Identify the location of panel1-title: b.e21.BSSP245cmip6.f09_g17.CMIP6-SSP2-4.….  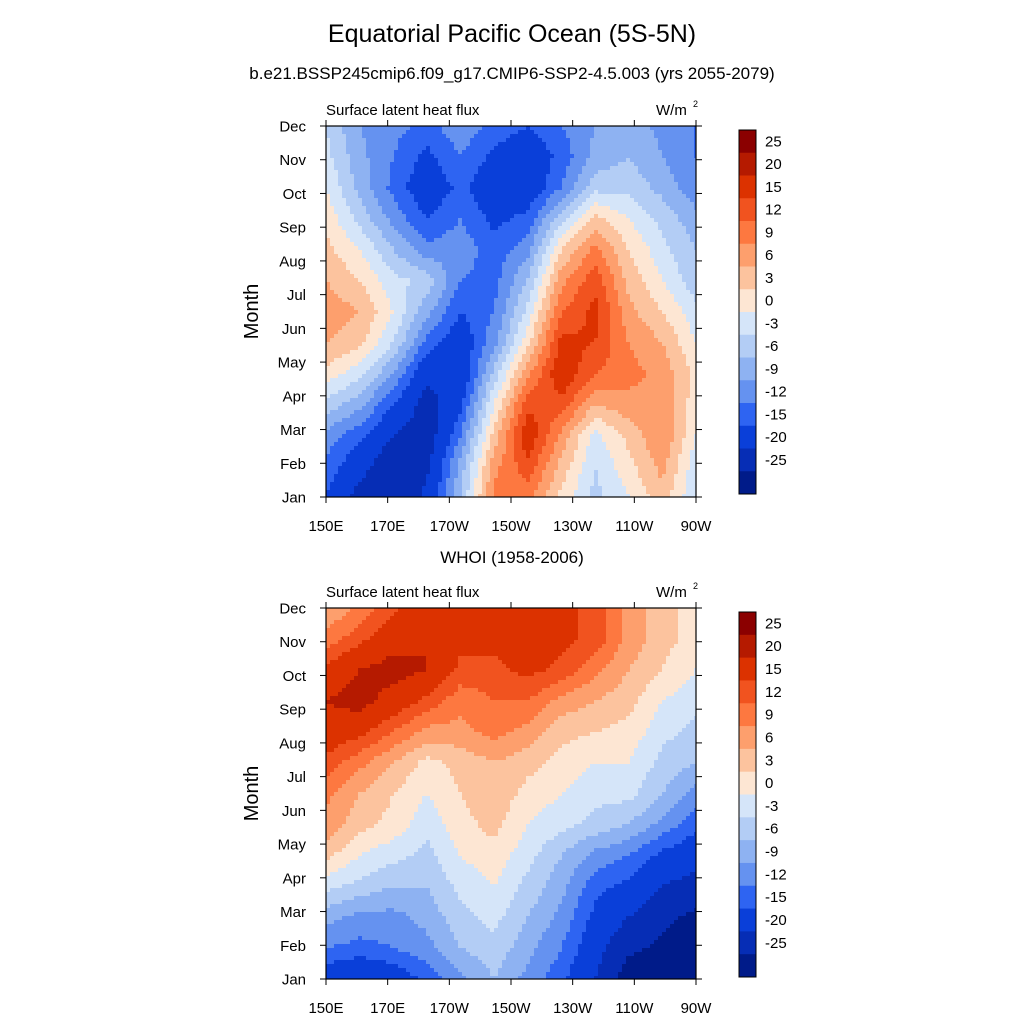
(512, 73).